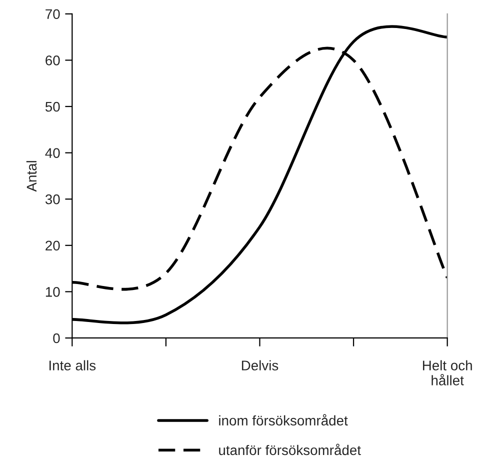 Image resolution: width=481 pixels, height=463 pixels. I want to click on legend-label: utanför försöksområdet, so click(290, 450).